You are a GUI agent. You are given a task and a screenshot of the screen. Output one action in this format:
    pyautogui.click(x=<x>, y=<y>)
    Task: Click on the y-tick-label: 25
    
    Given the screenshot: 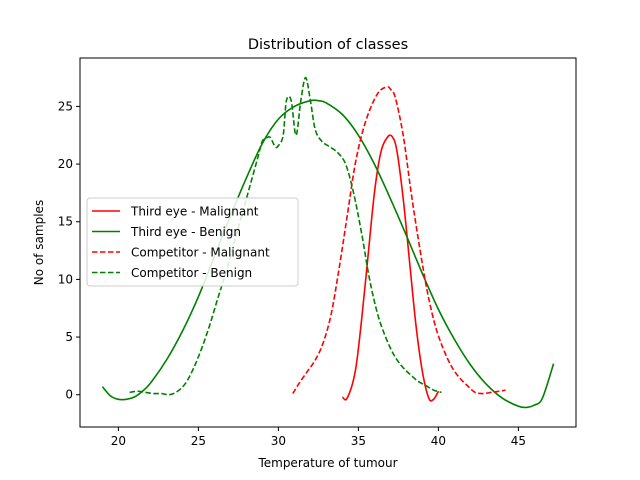 What is the action you would take?
    pyautogui.click(x=65, y=106)
    